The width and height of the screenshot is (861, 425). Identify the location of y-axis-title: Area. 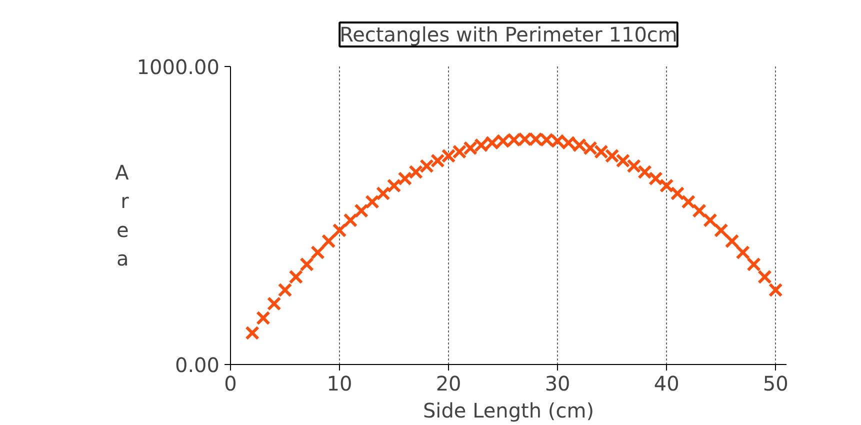
(122, 215).